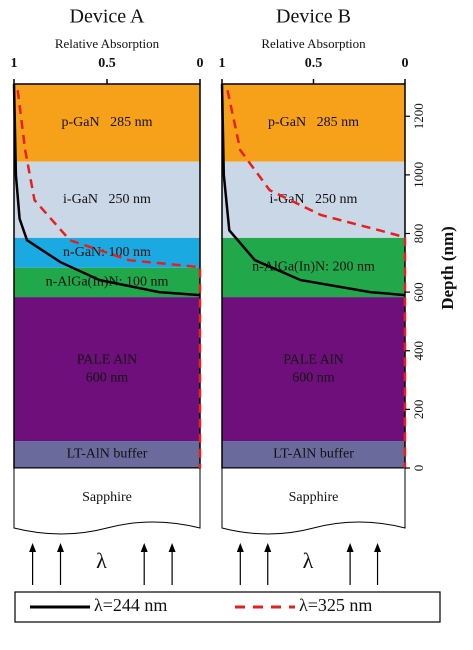  I want to click on y-tick-label: 200, so click(418, 410).